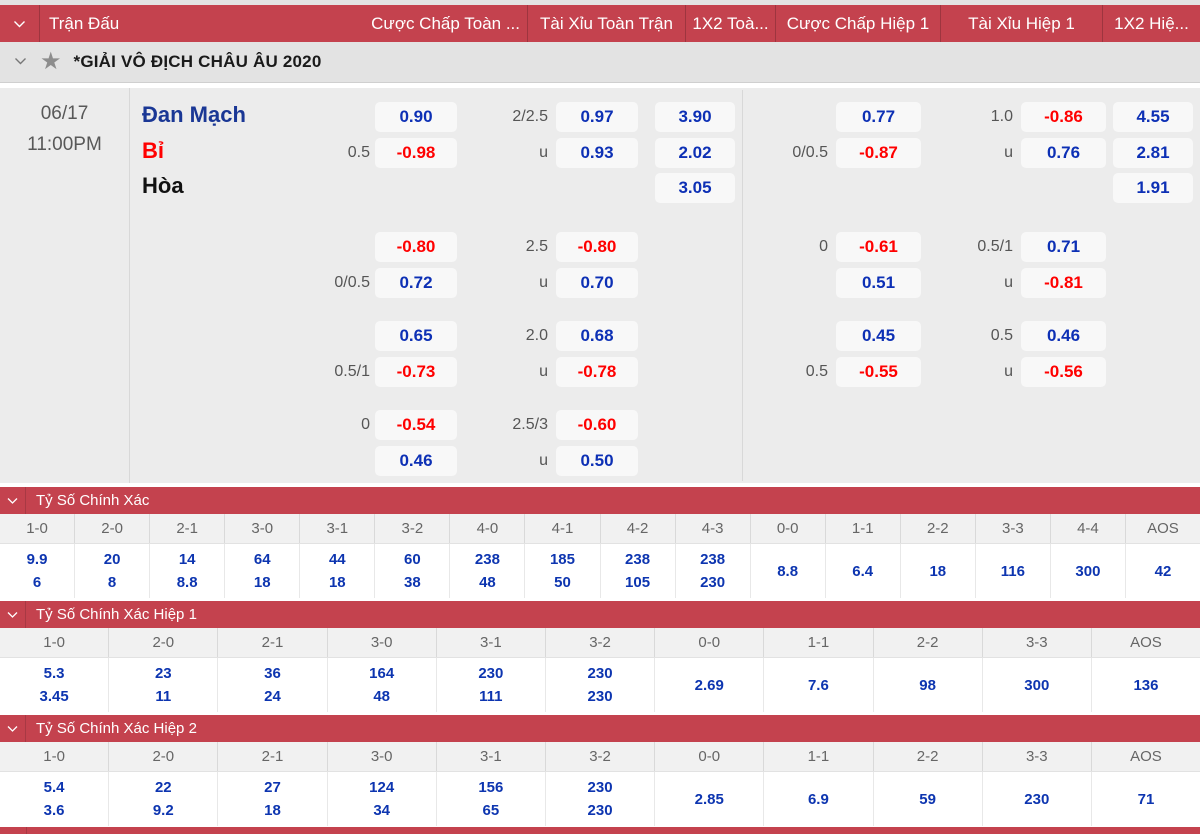 Image resolution: width=1200 pixels, height=834 pixels. Describe the element at coordinates (1063, 247) in the screenshot. I see `h1_ou-odds-value: 0.71` at that location.